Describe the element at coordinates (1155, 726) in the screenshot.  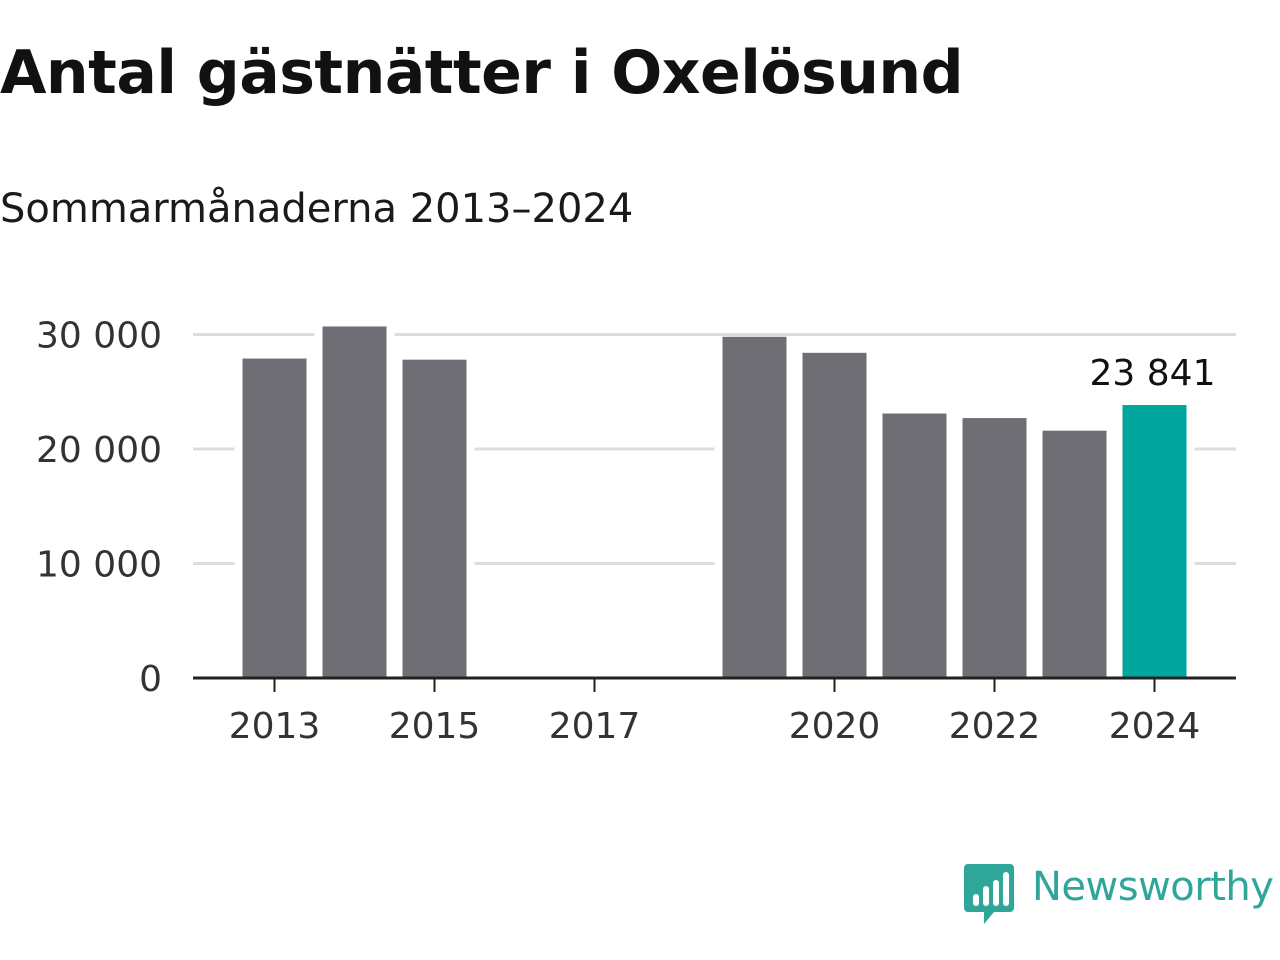
I see `x-tick-label: 2024` at that location.